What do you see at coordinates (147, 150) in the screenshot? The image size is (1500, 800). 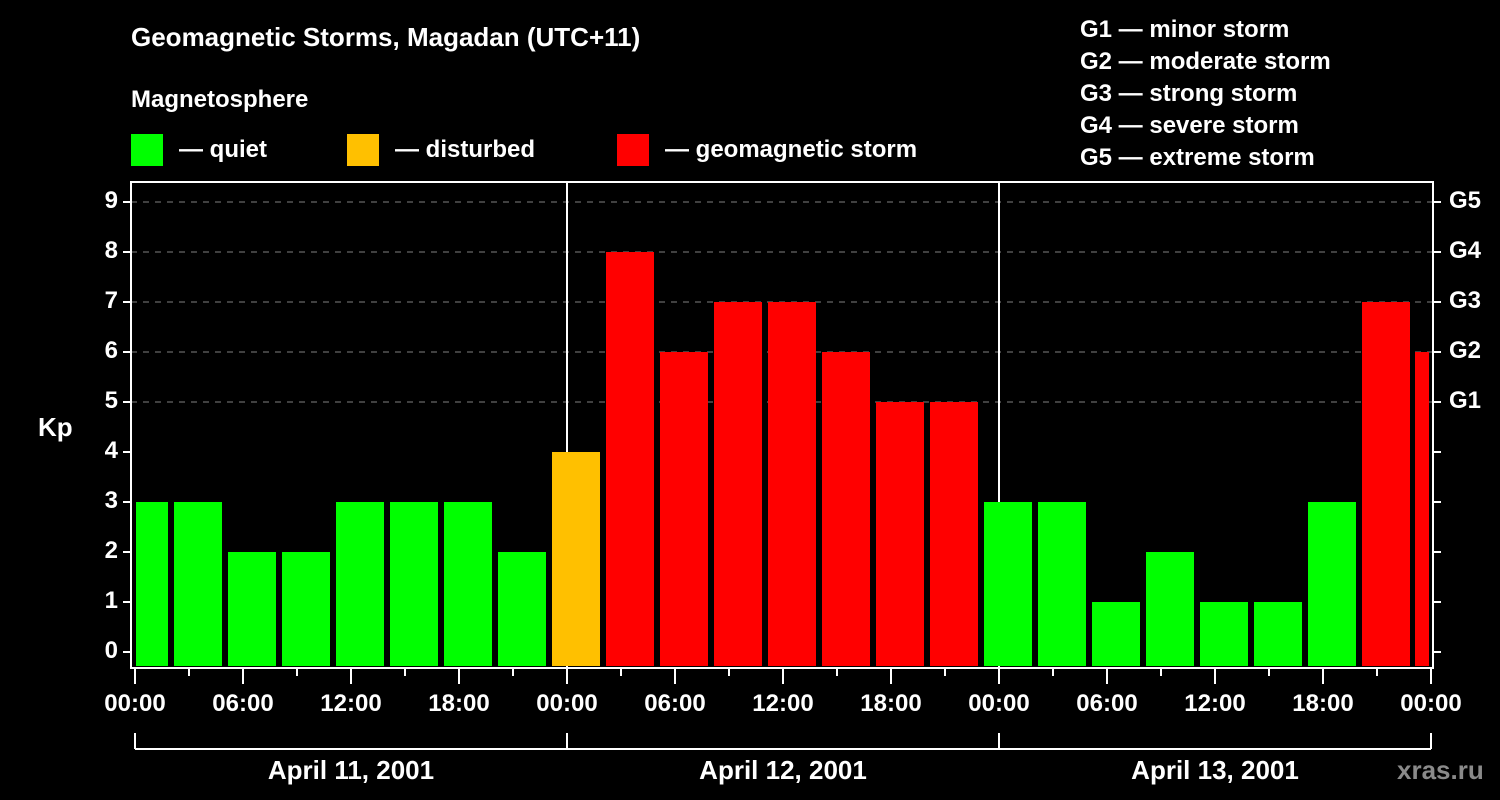 I see `quiet-swatch` at bounding box center [147, 150].